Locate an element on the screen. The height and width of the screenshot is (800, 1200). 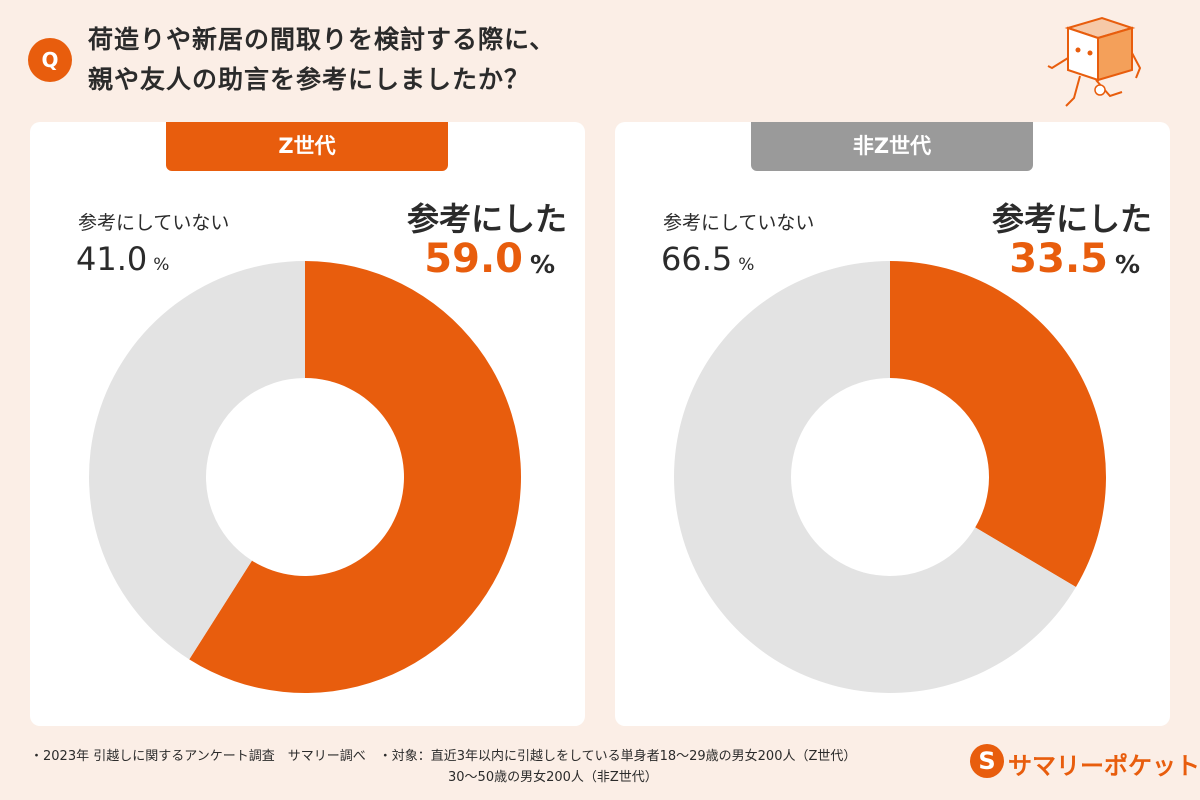
referenced-value: 33.5 is located at coordinates (1058, 259).